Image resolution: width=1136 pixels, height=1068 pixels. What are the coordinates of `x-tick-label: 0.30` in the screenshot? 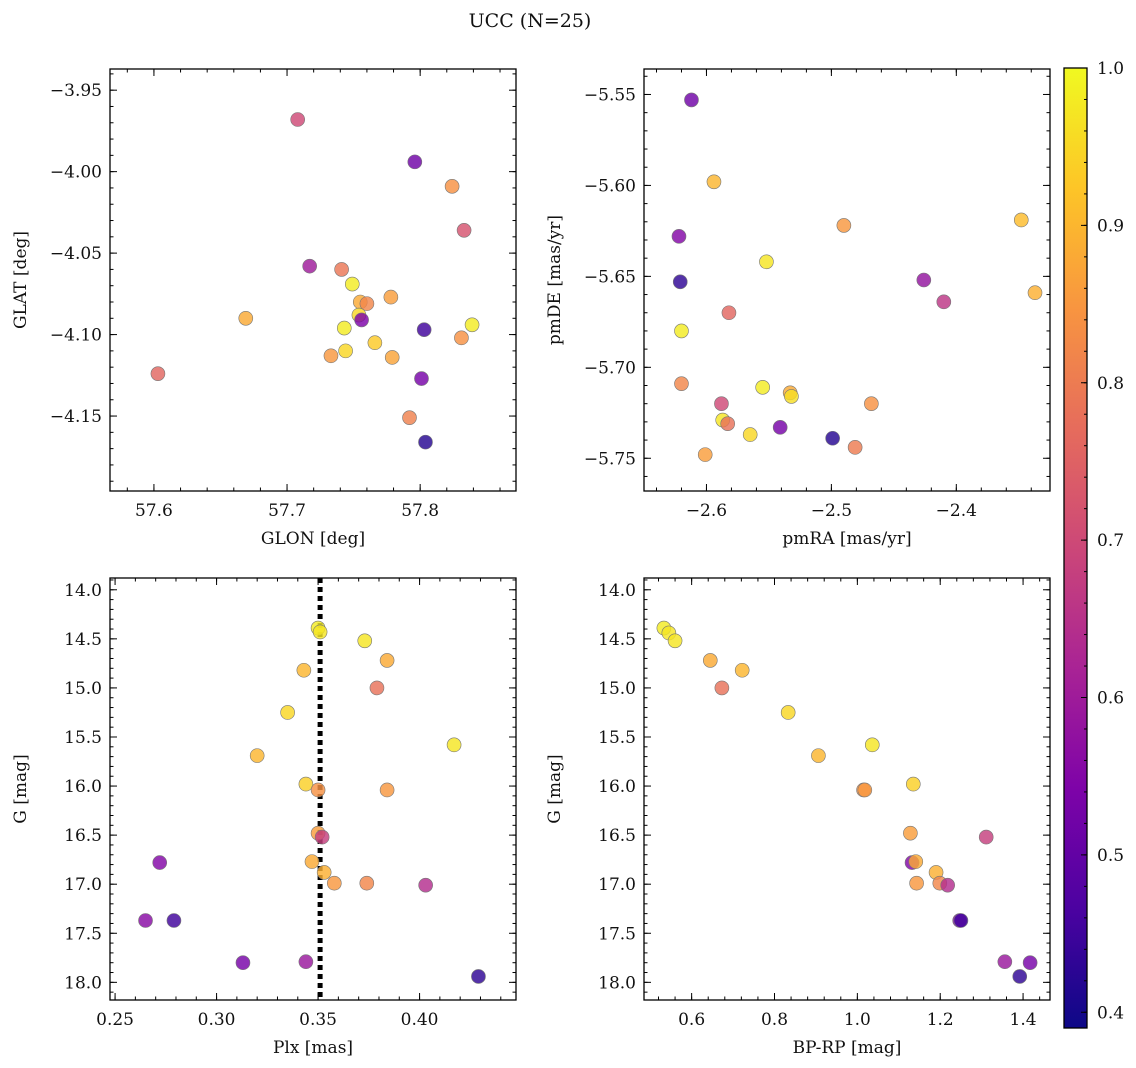 It's located at (217, 1020).